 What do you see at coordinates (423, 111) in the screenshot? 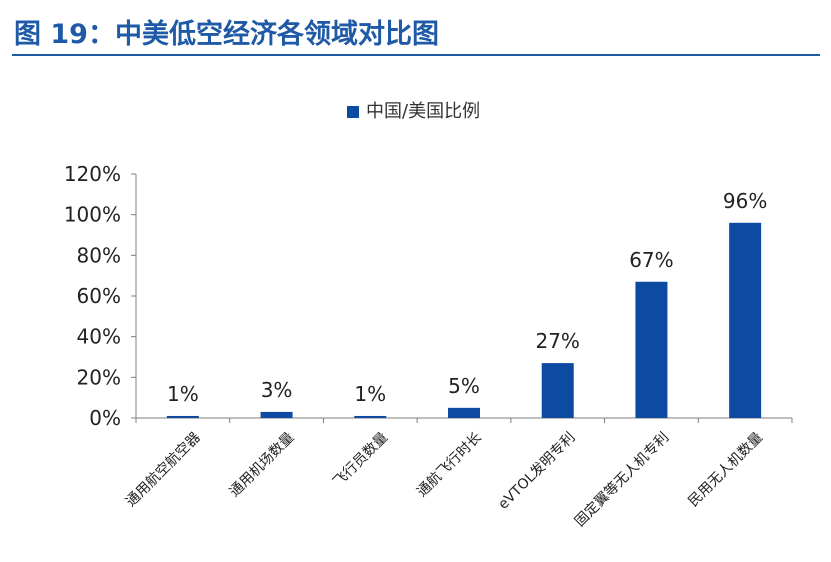
I see `legend-label: 中国/美国比例` at bounding box center [423, 111].